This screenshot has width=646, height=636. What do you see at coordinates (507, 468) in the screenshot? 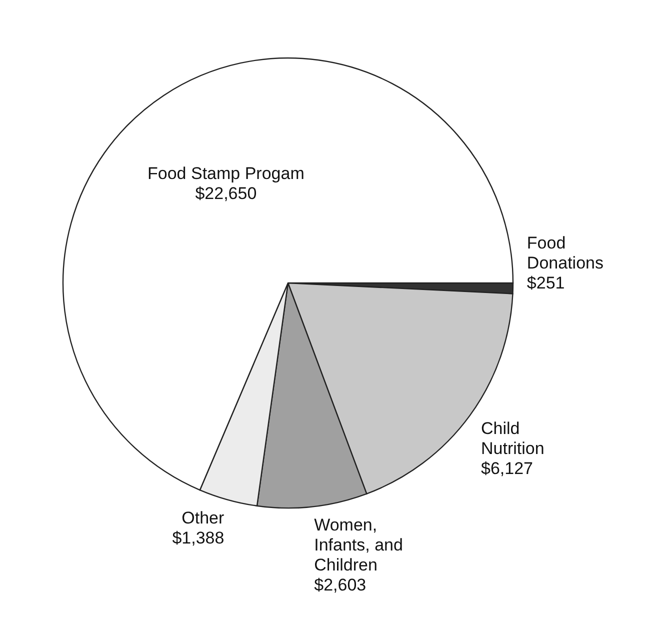
I see `data-label: $6,127` at bounding box center [507, 468].